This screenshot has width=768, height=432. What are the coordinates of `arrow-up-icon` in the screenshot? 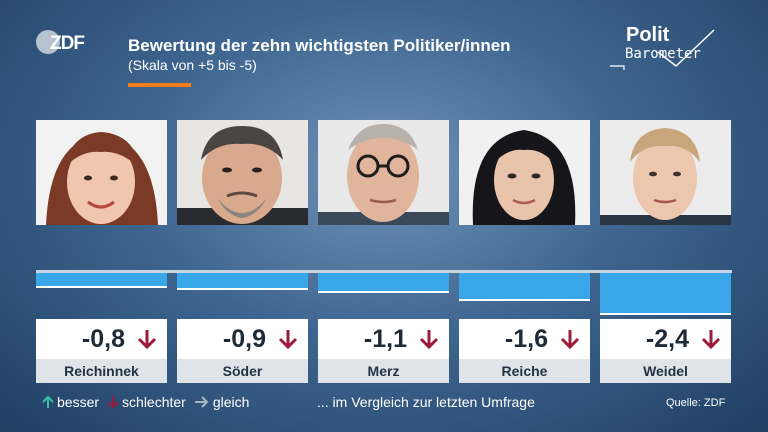 It's located at (48, 401).